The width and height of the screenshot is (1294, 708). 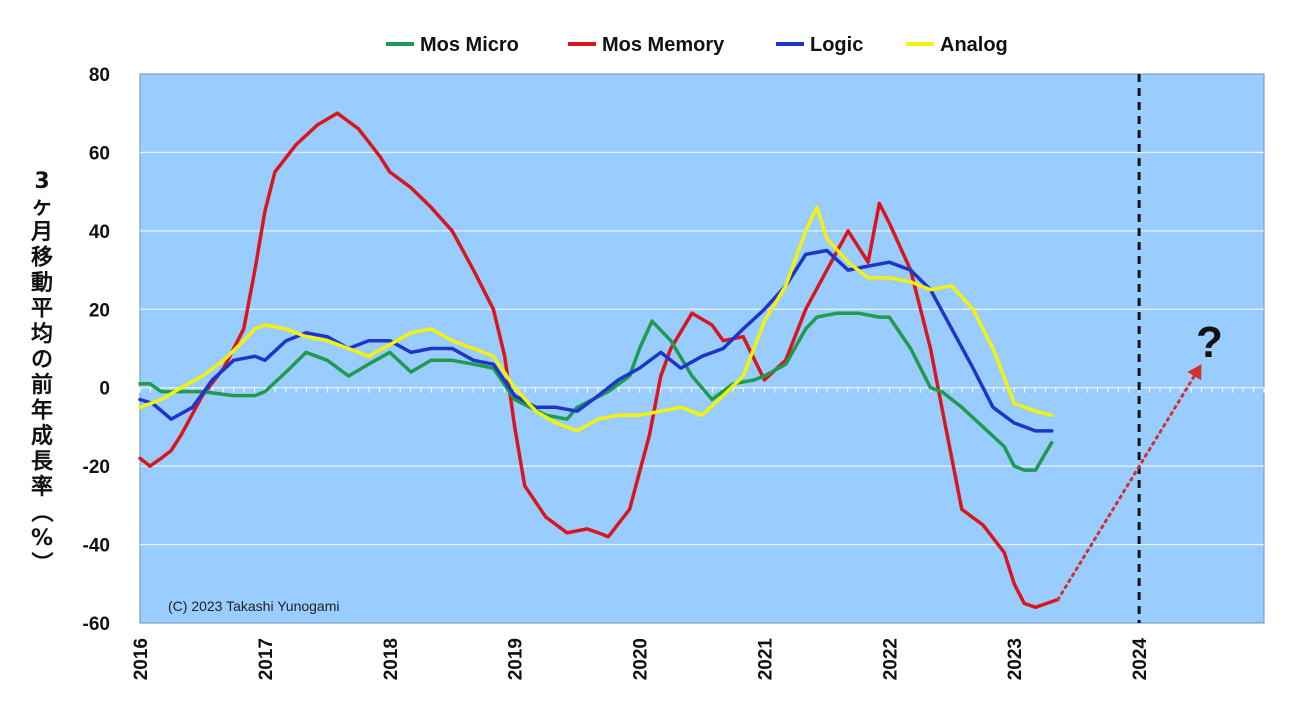 I want to click on x-tick-label: 2023, so click(x=1015, y=659).